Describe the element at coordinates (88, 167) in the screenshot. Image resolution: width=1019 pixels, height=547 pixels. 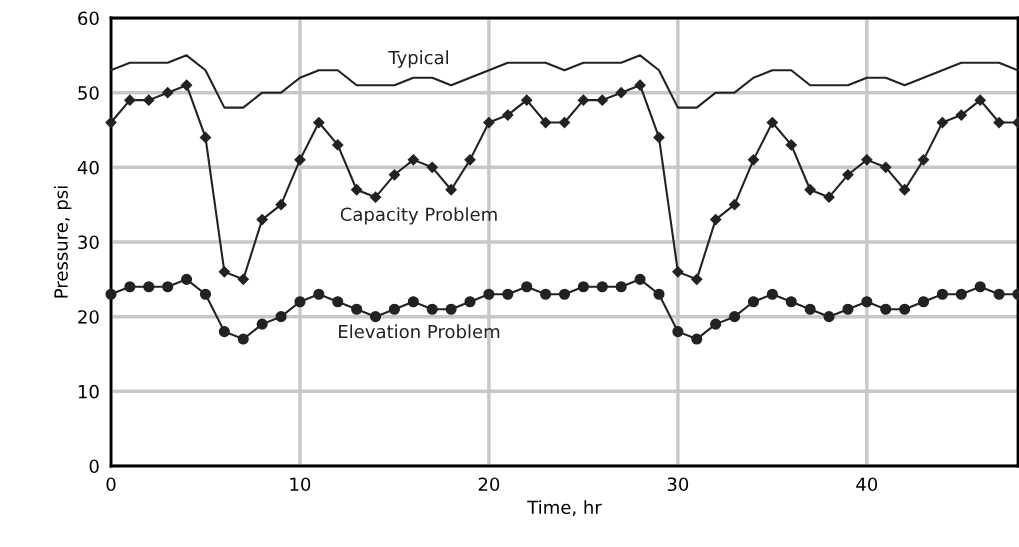
I see `y-tick-label: 40` at that location.